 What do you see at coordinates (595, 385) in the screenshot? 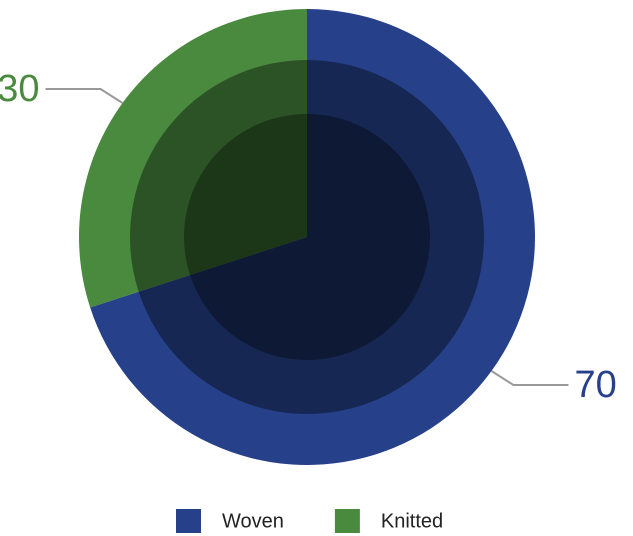
I see `value-label: 70` at bounding box center [595, 385].